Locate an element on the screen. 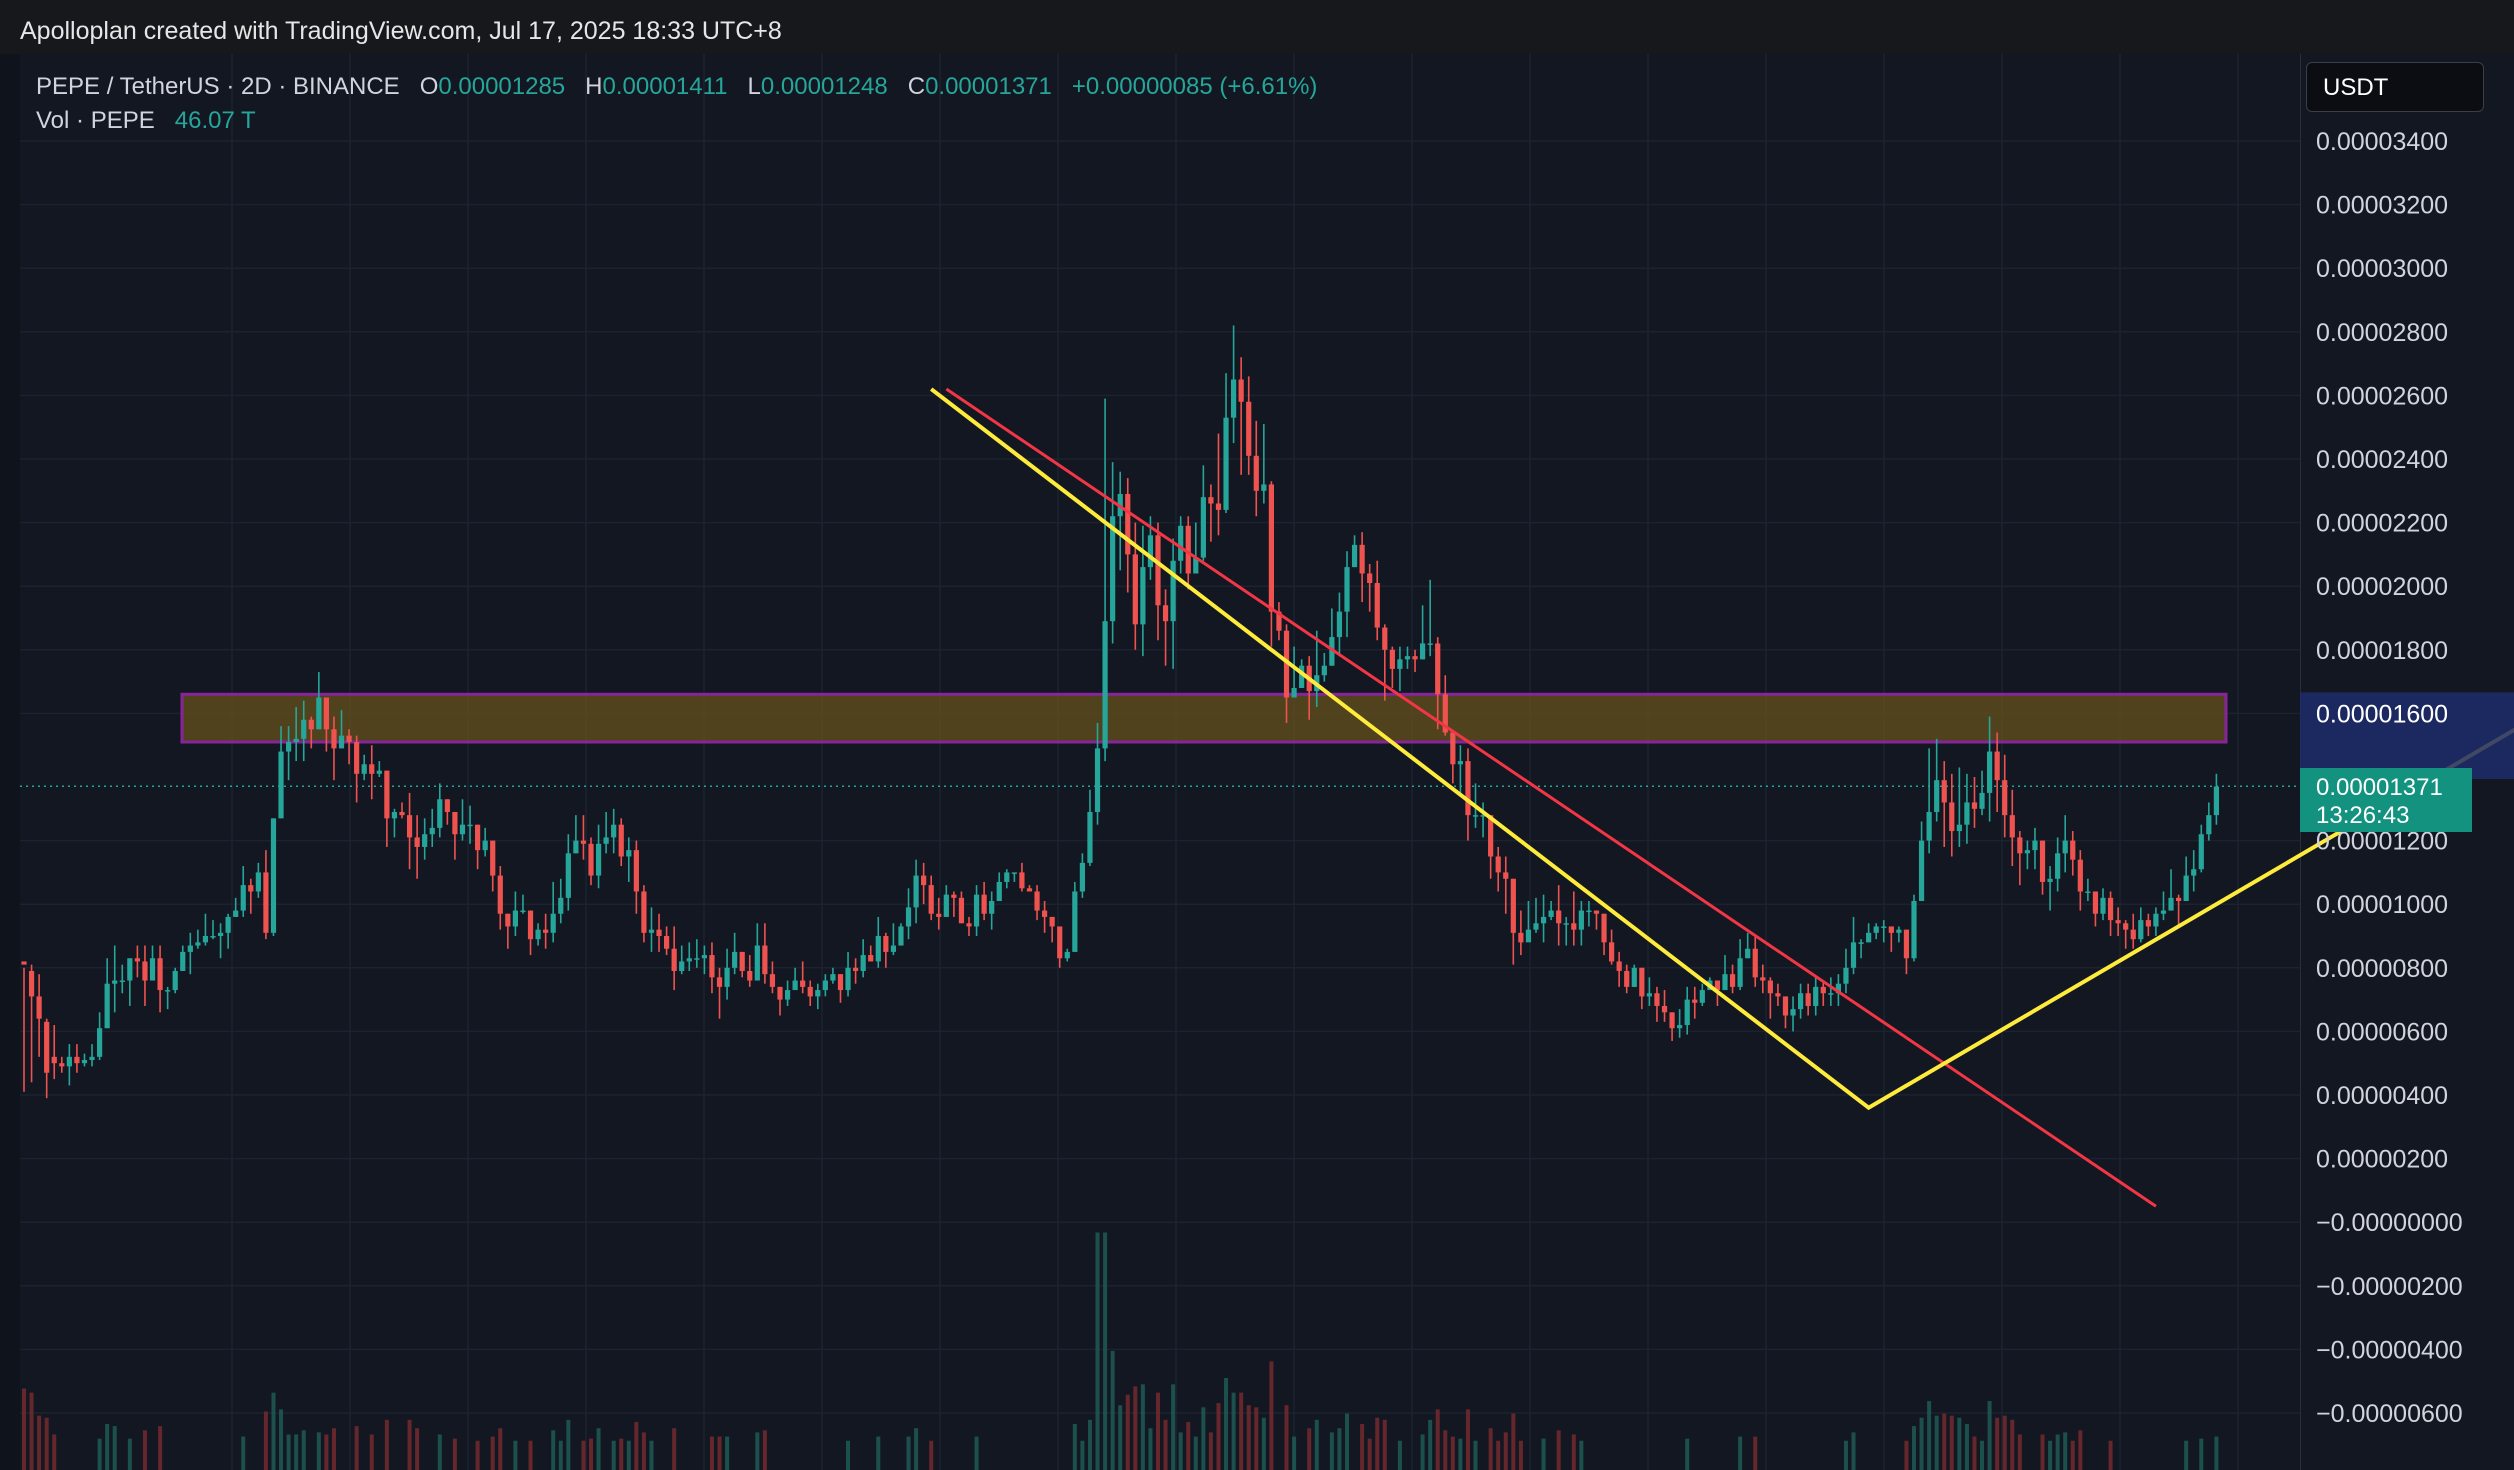 This screenshot has height=1470, width=2514. volume-label: Vol · PEPE is located at coordinates (95, 120).